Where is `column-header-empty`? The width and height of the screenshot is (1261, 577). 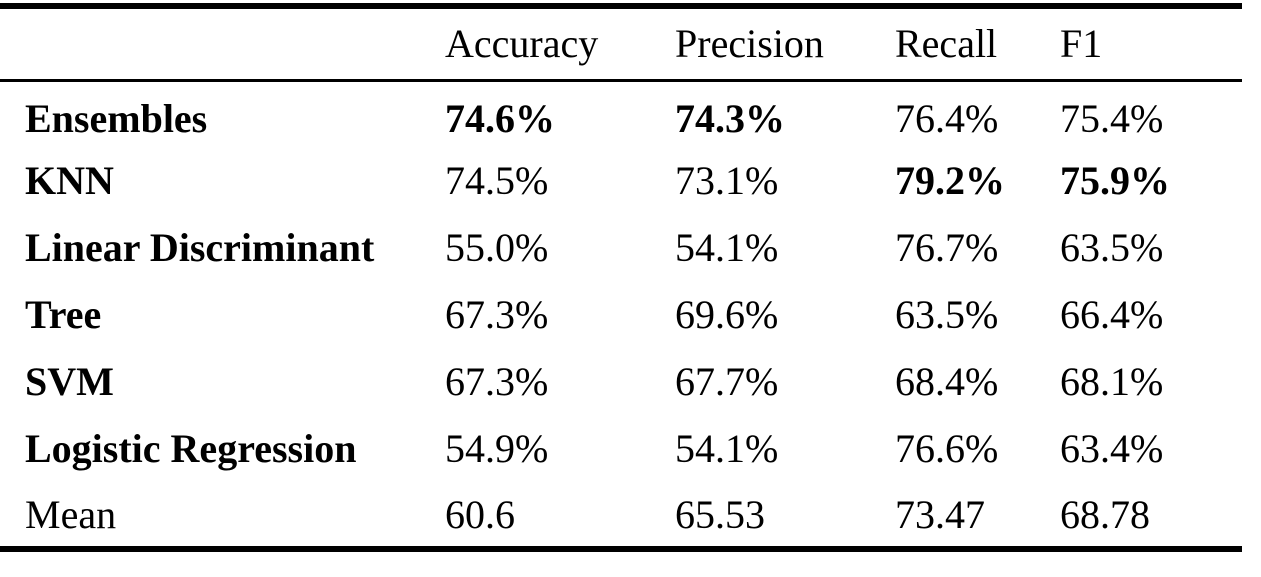
column-header-empty is located at coordinates (222, 43).